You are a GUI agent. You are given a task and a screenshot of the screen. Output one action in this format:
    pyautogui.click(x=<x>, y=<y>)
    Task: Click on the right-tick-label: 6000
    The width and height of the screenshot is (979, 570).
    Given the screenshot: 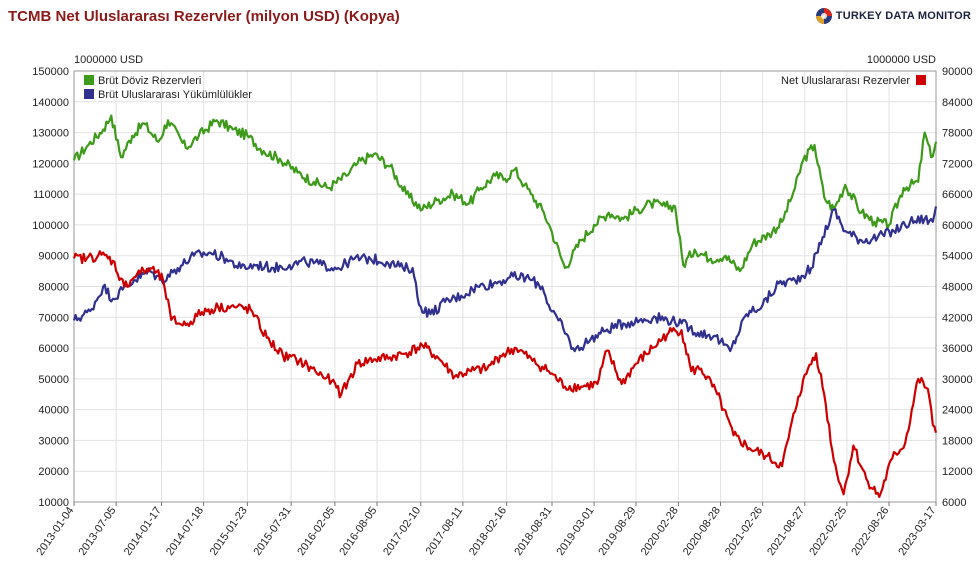 What is the action you would take?
    pyautogui.click(x=954, y=503)
    